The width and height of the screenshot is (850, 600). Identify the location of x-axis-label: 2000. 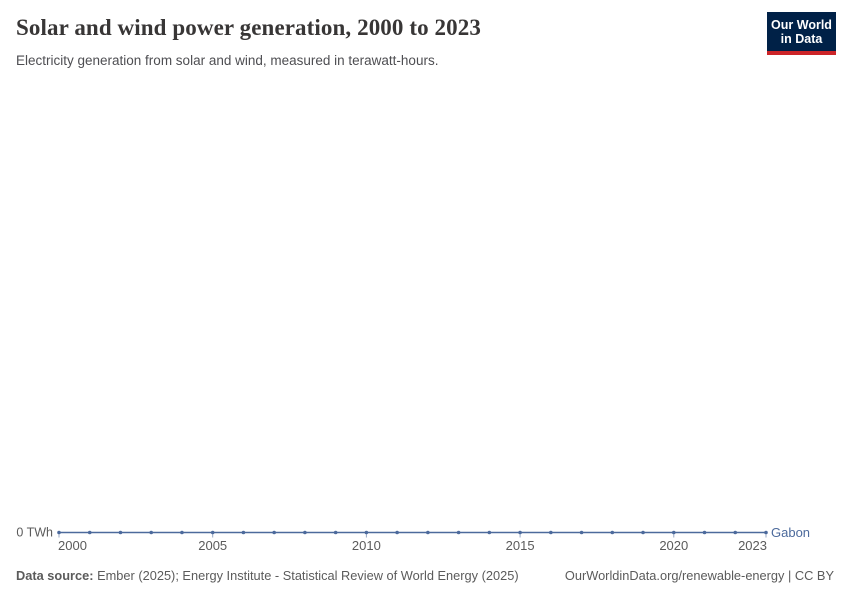
(72, 545).